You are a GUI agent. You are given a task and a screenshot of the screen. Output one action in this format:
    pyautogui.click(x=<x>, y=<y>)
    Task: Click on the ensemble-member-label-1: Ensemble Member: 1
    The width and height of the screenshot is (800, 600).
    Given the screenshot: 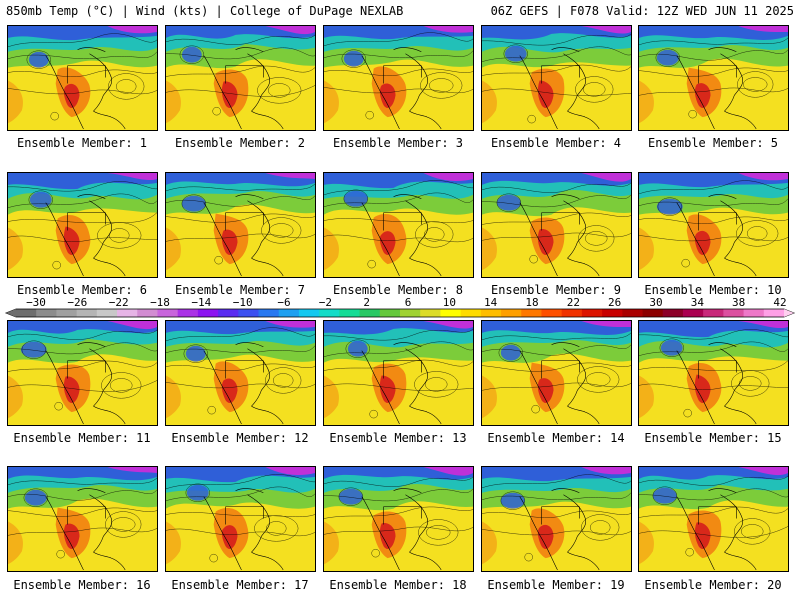 What is the action you would take?
    pyautogui.click(x=82, y=143)
    